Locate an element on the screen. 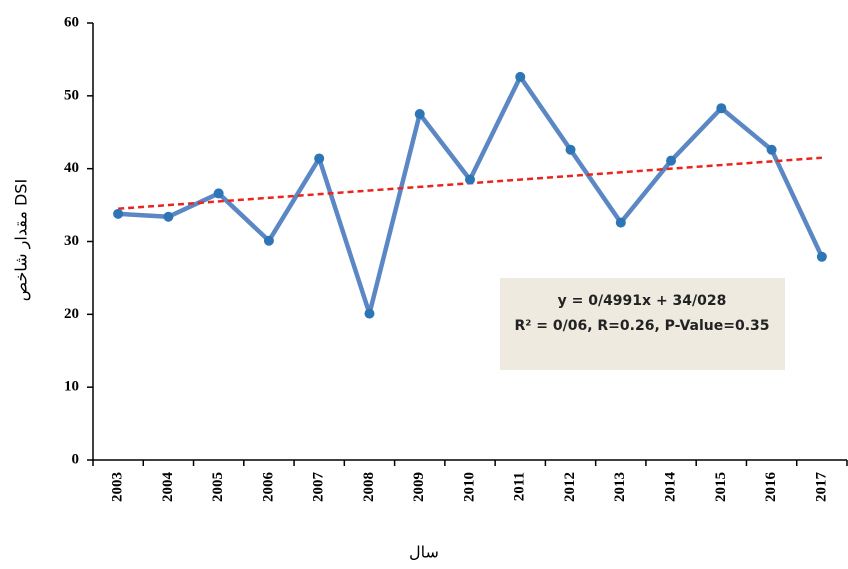 This screenshot has height=569, width=848. x-axis-label: سال is located at coordinates (424, 552).